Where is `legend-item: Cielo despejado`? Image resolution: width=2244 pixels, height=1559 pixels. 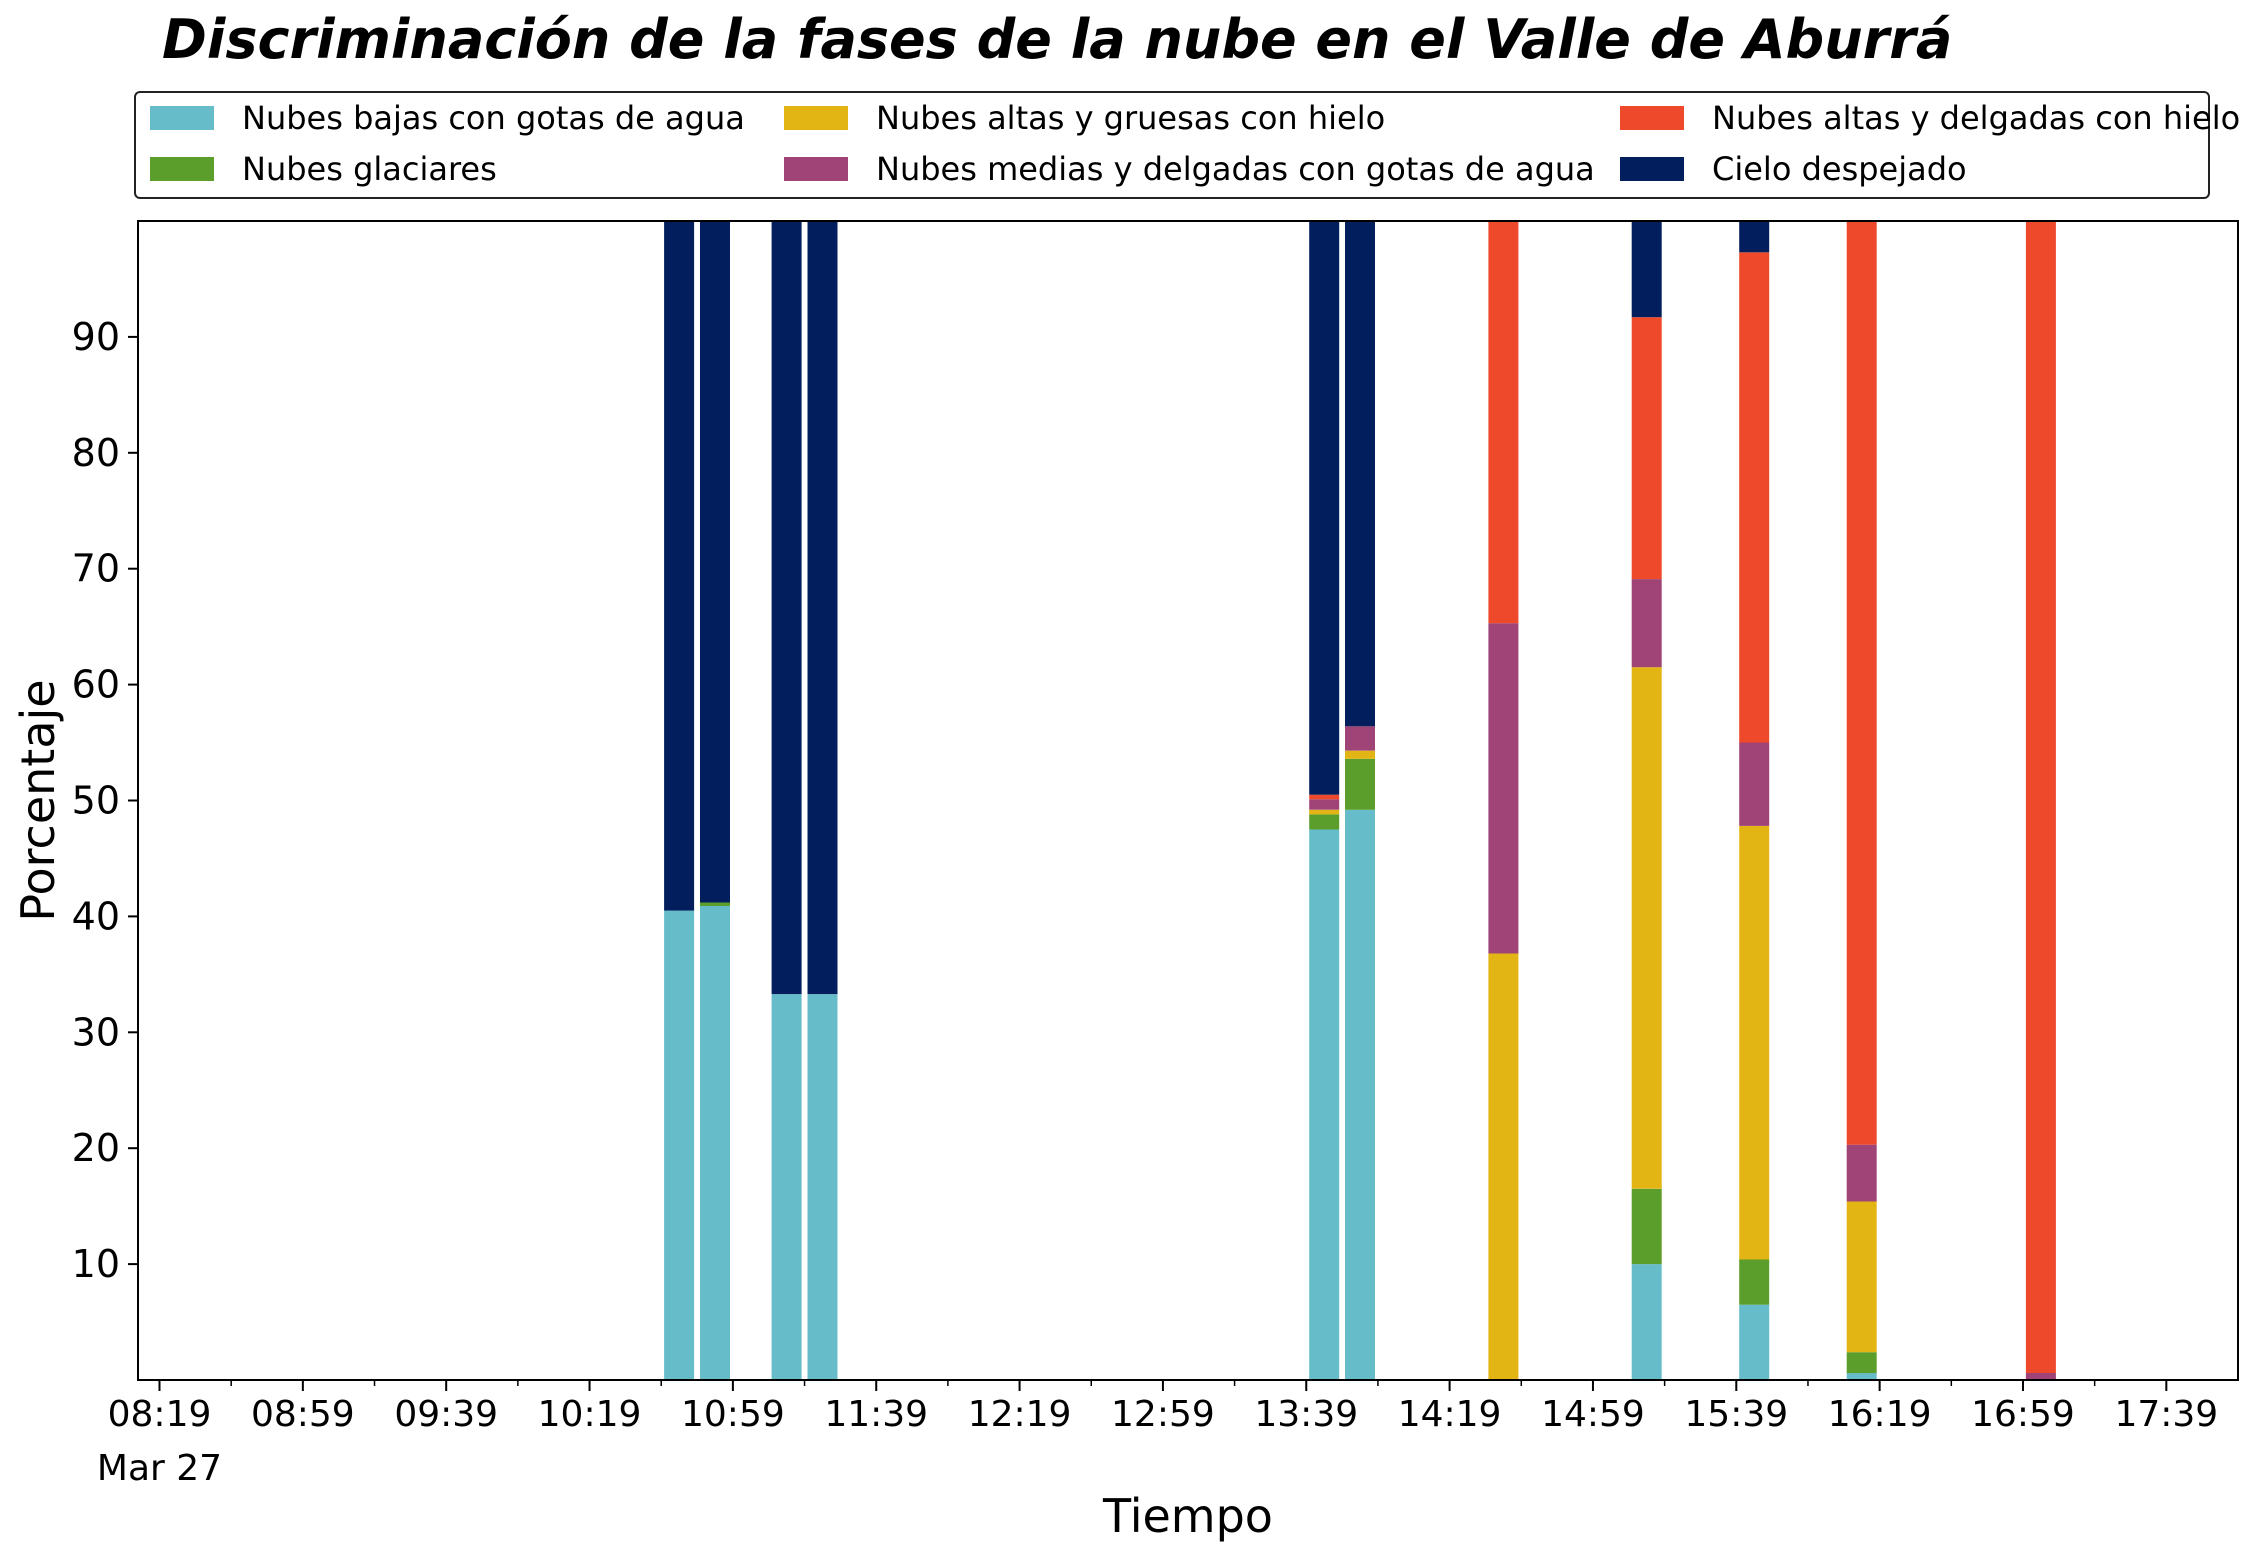
legend-item: Cielo despejado is located at coordinates (1793, 169).